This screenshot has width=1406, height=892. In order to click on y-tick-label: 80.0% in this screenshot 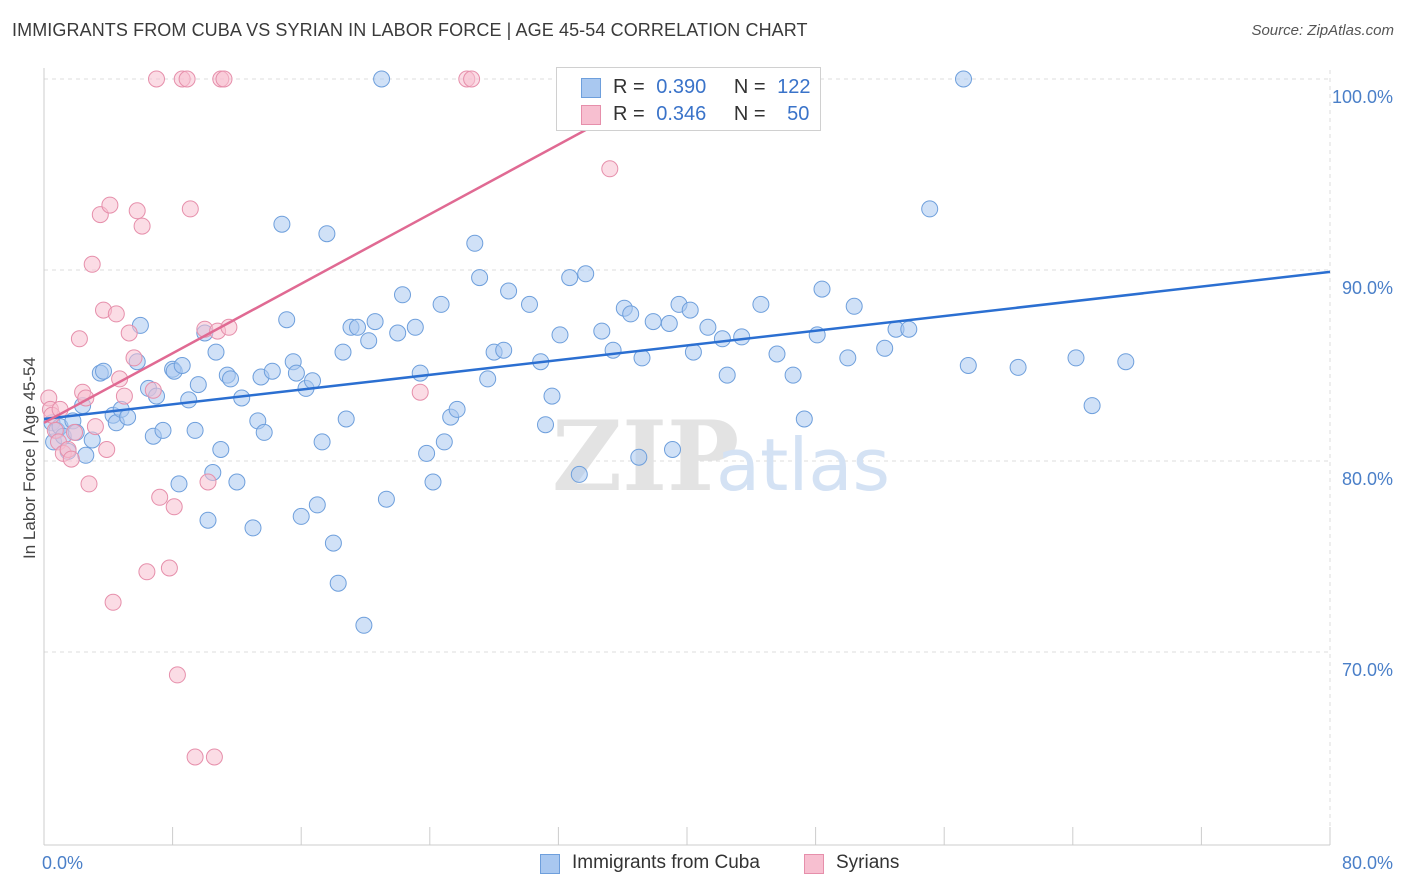, I will do `click(1367, 479)`.